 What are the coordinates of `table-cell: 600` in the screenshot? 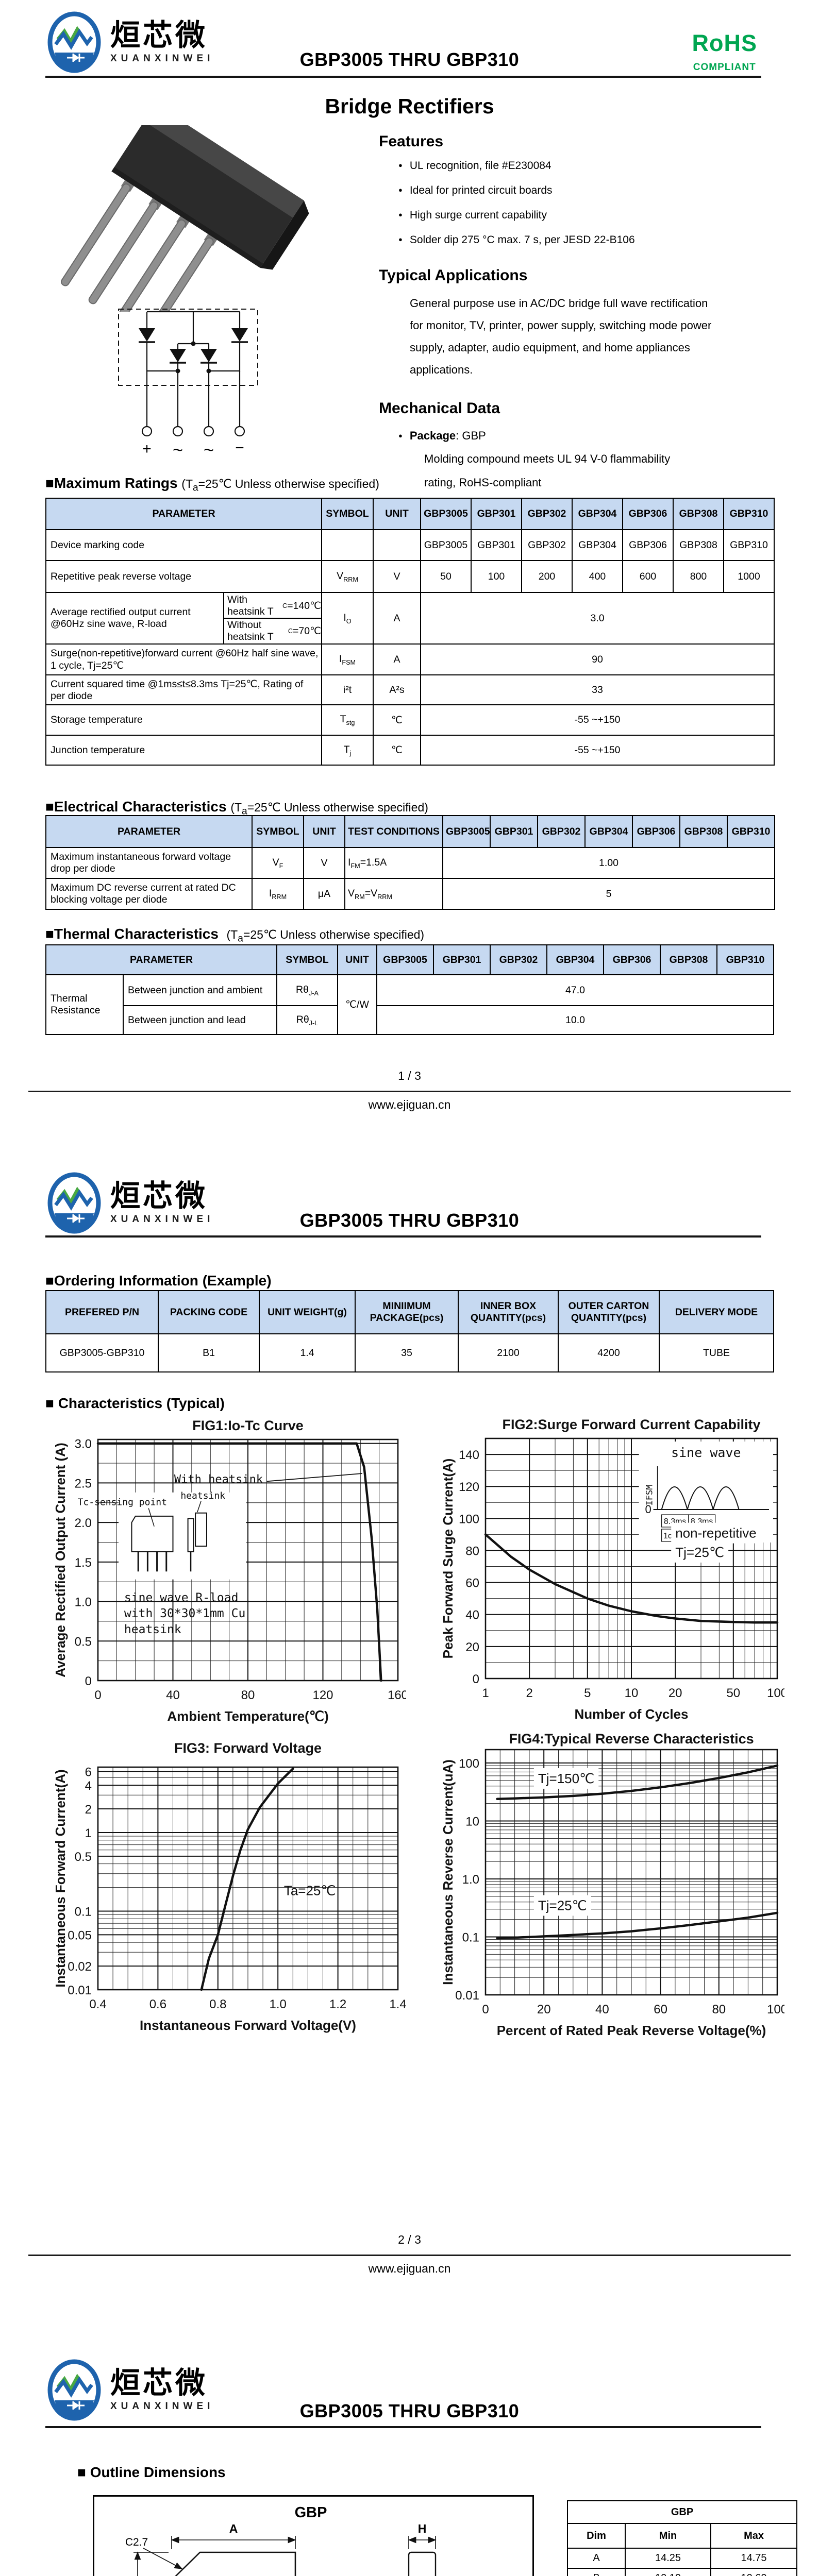 It's located at (648, 576).